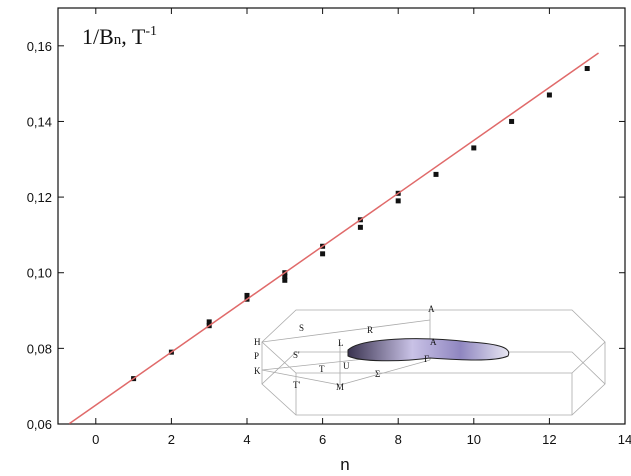  Describe the element at coordinates (39, 424) in the screenshot. I see `y-tick-label: 0,06` at that location.